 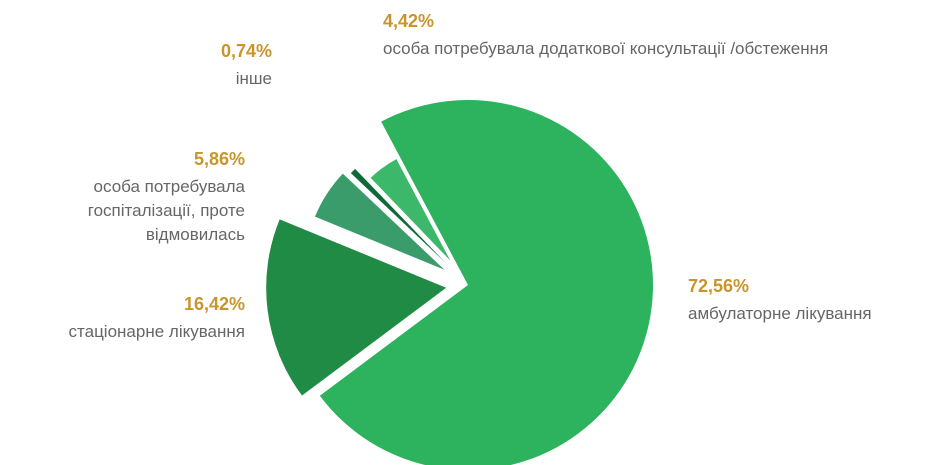 I want to click on value-label: 16,42%, so click(x=214, y=304).